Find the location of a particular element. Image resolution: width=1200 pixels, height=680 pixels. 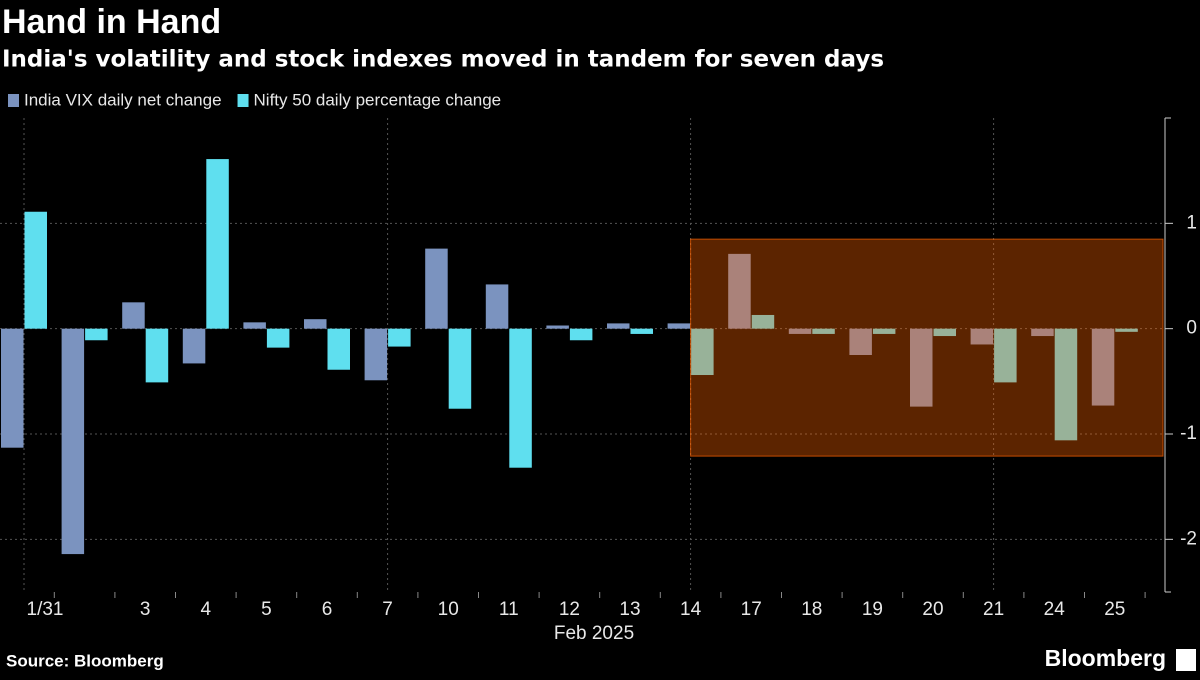

brand-icon is located at coordinates (1186, 660).